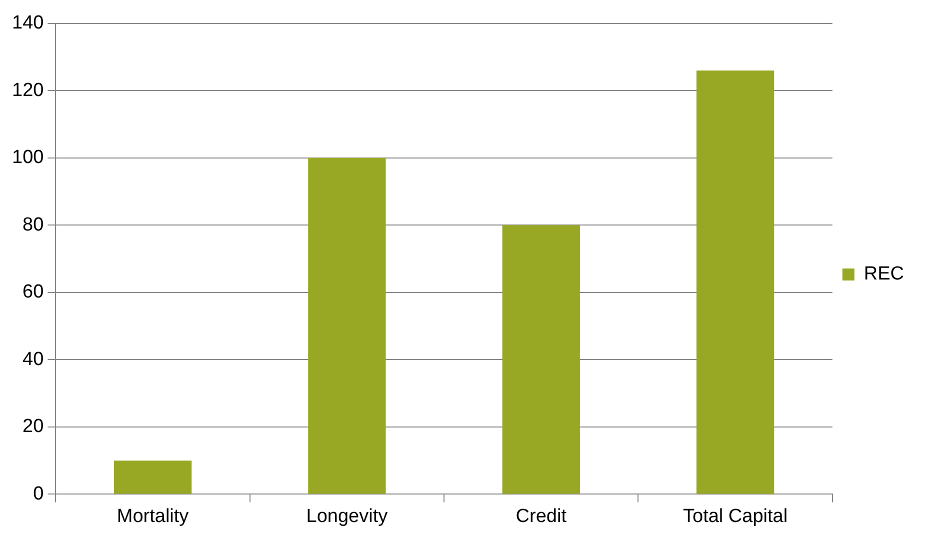 This screenshot has height=539, width=932. What do you see at coordinates (33, 292) in the screenshot?
I see `y-tick-label: 60` at bounding box center [33, 292].